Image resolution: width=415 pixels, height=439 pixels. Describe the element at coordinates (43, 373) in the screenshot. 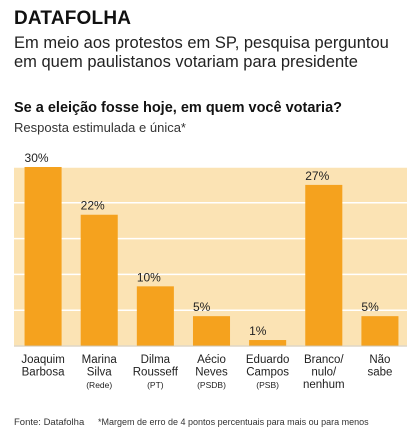

I see `tick-label: Barbosa` at that location.